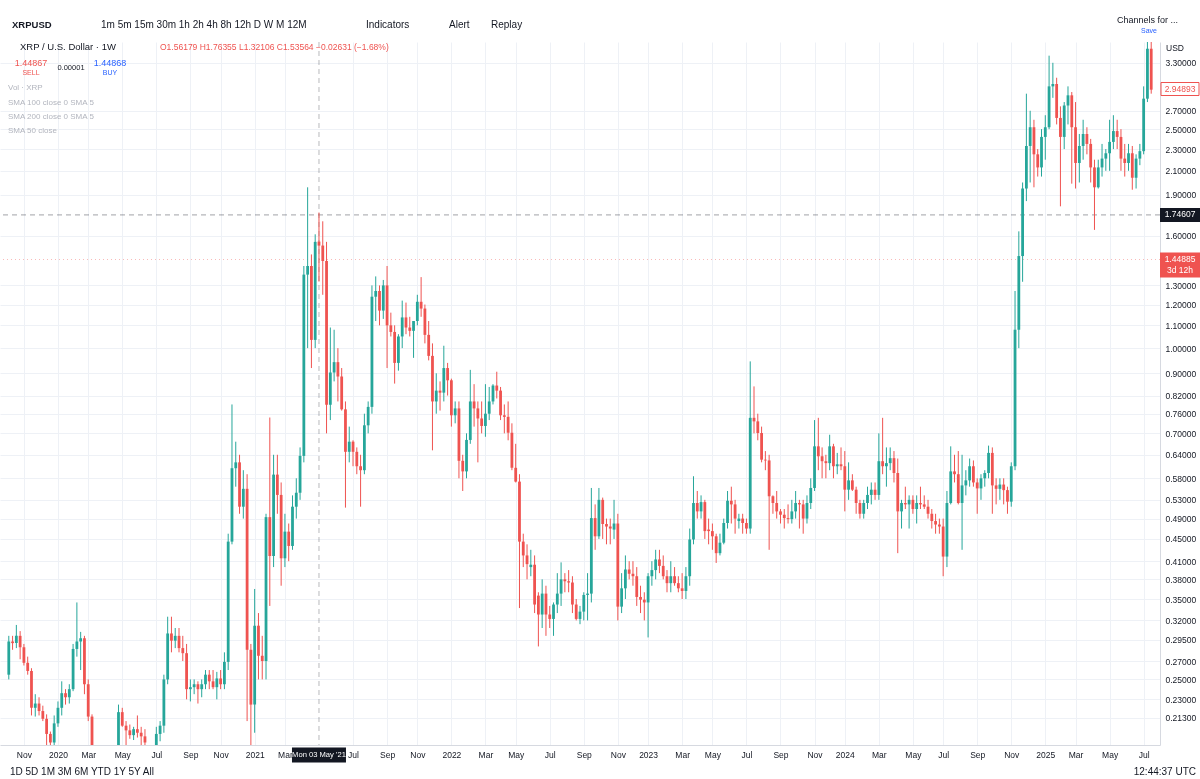  Describe the element at coordinates (1181, 325) in the screenshot. I see `y-tick-label: 1.10000` at that location.